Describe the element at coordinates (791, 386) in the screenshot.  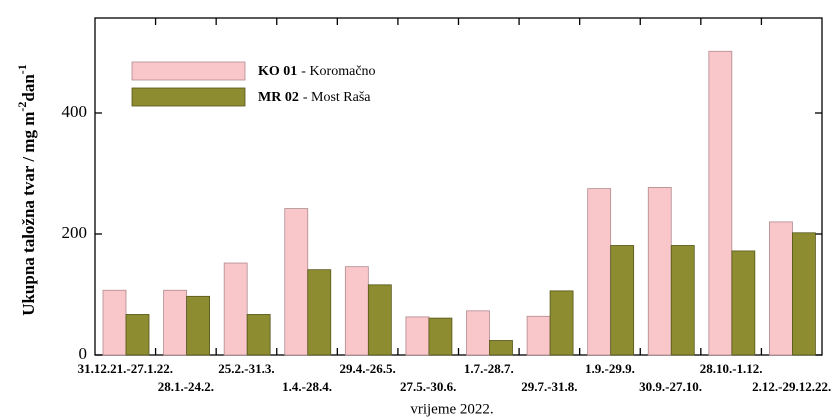
I see `x-tick-label: 2.12.-29.12.22.` at that location.